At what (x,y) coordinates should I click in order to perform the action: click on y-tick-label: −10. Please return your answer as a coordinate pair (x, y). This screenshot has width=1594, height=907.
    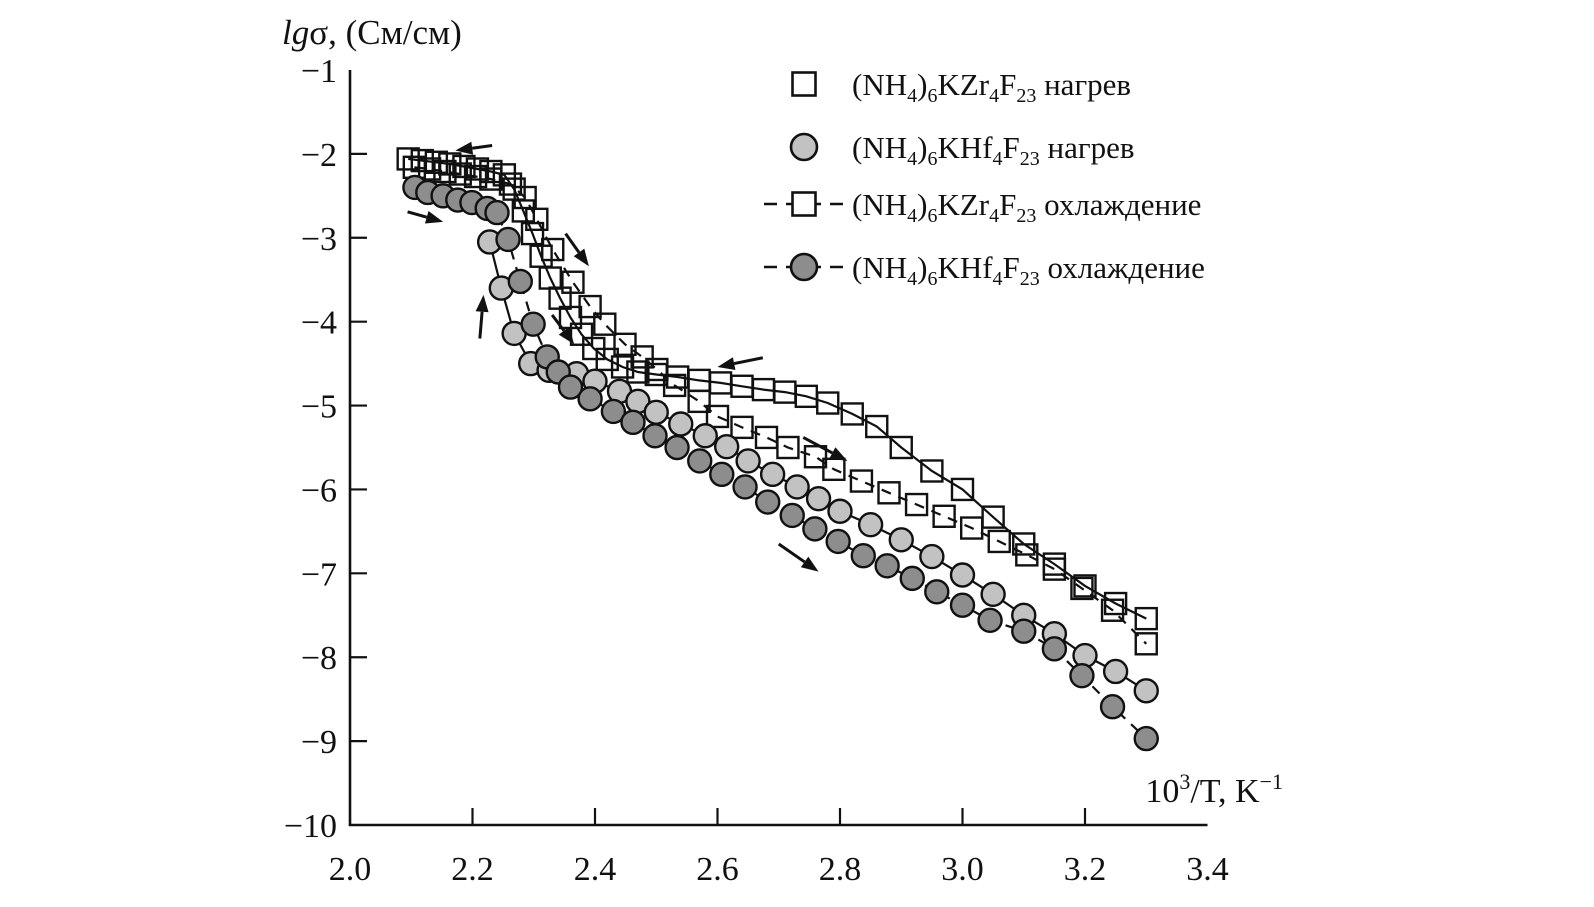
    Looking at the image, I should click on (310, 826).